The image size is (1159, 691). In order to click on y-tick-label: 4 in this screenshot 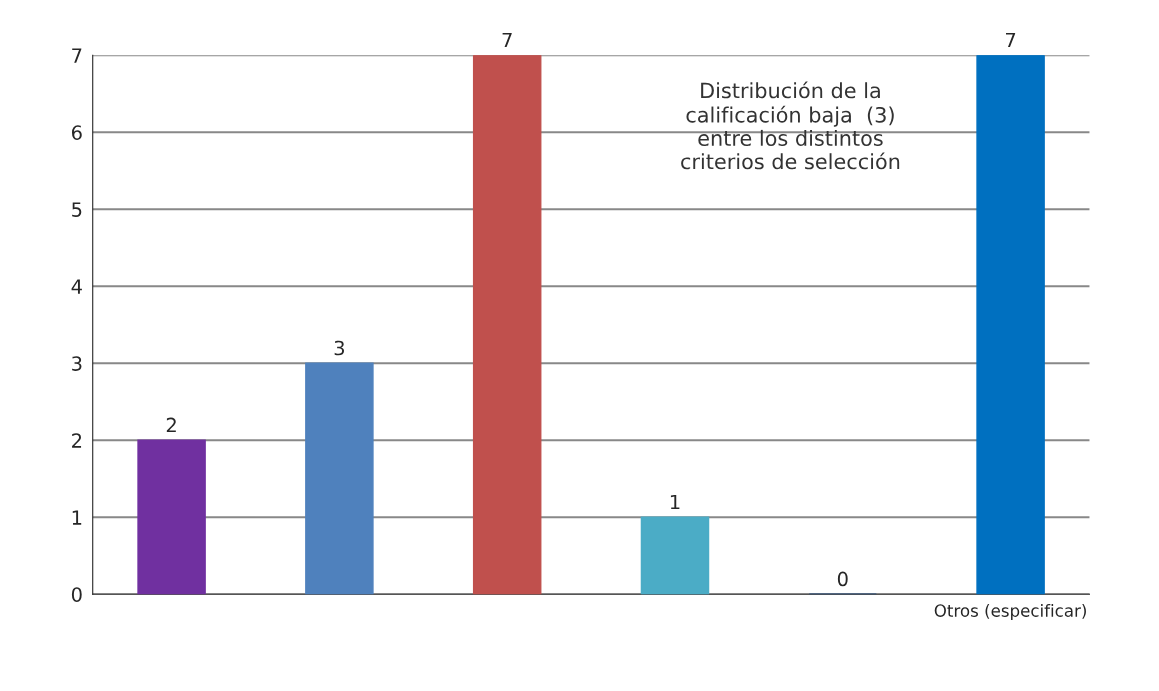, I will do `click(76, 286)`.